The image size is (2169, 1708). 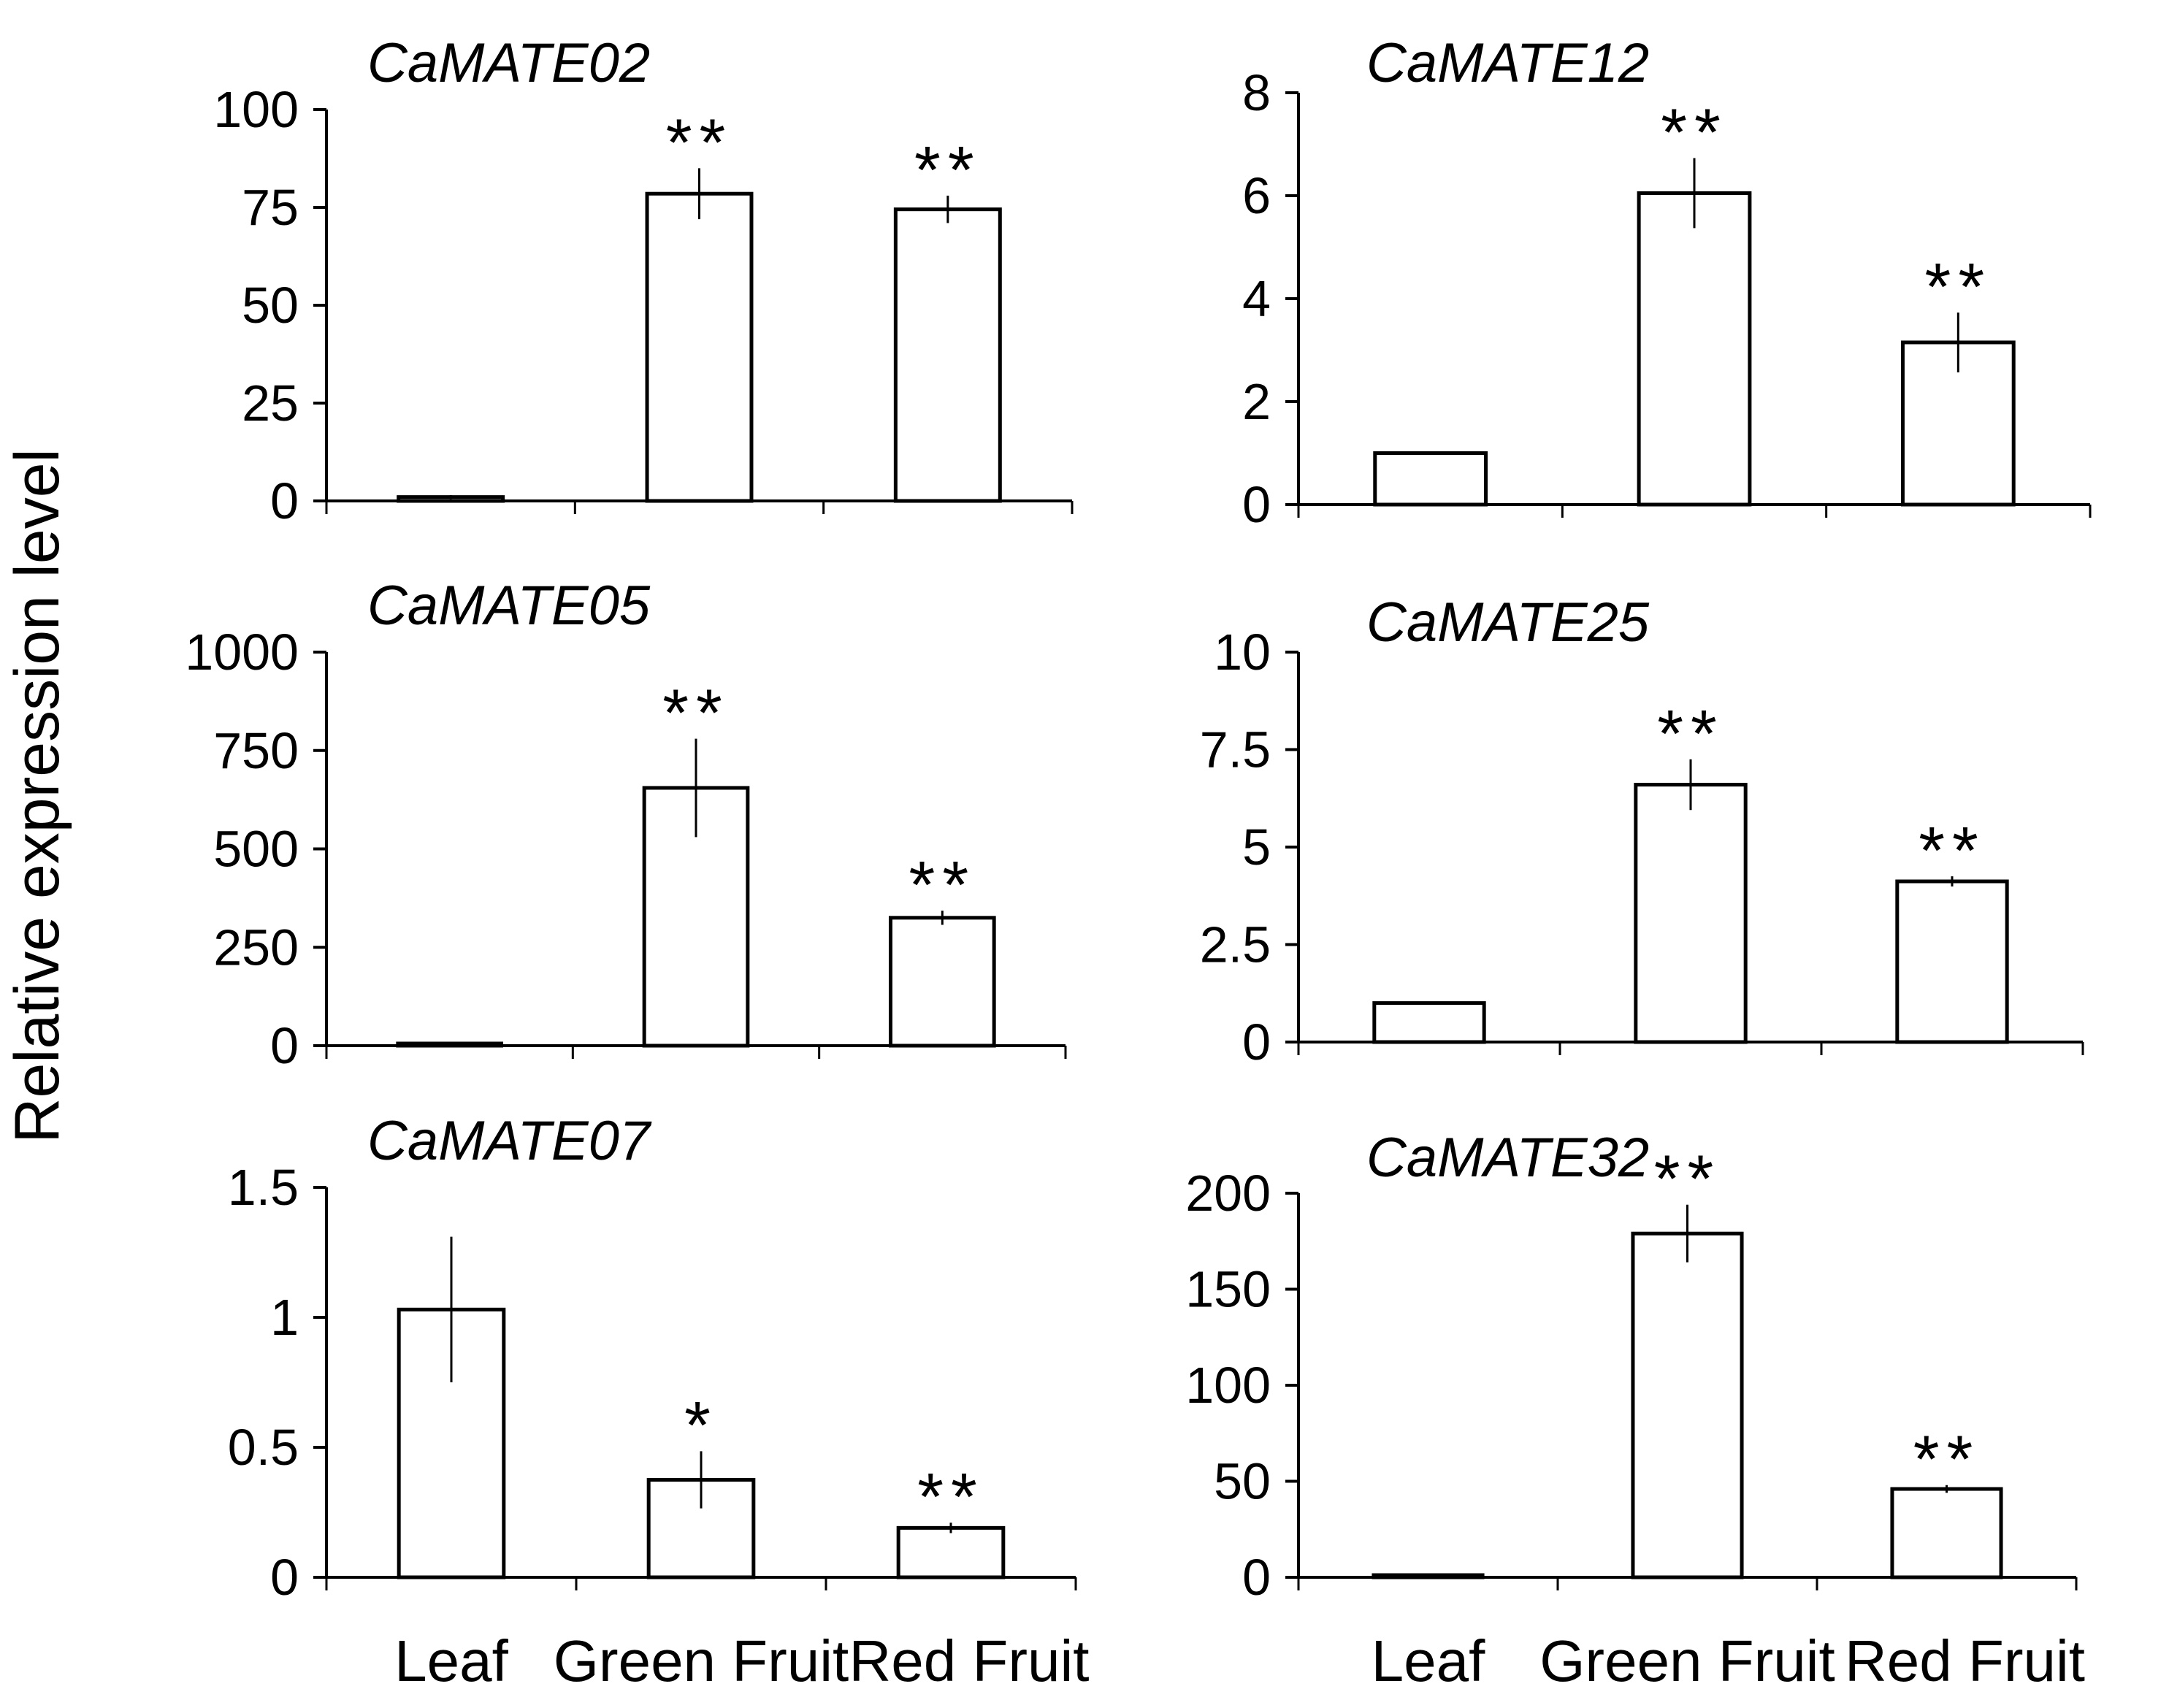 I want to click on panel-title: CaMATE12, so click(x=1507, y=63).